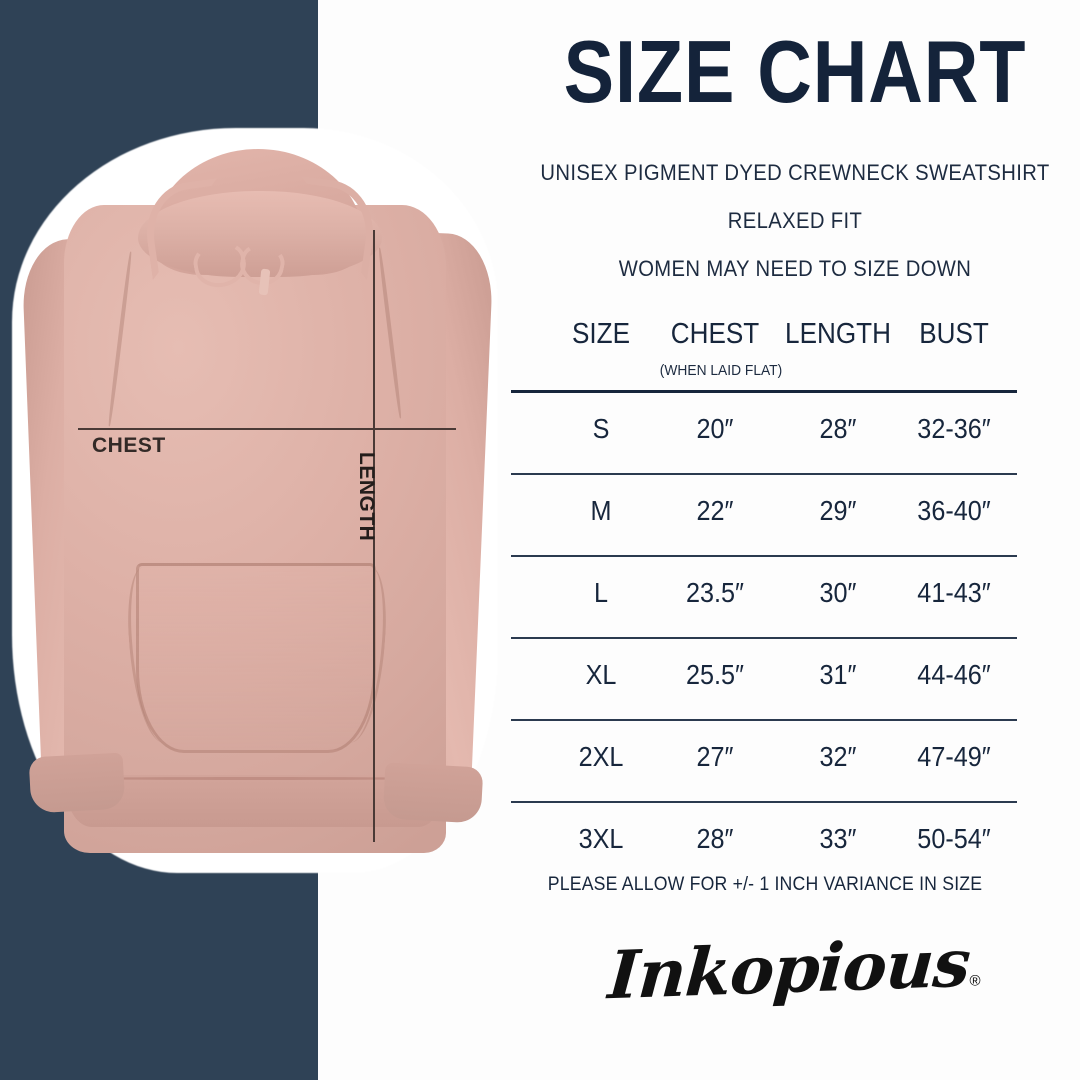  What do you see at coordinates (256, 658) in the screenshot?
I see `kangaroo-pocket` at bounding box center [256, 658].